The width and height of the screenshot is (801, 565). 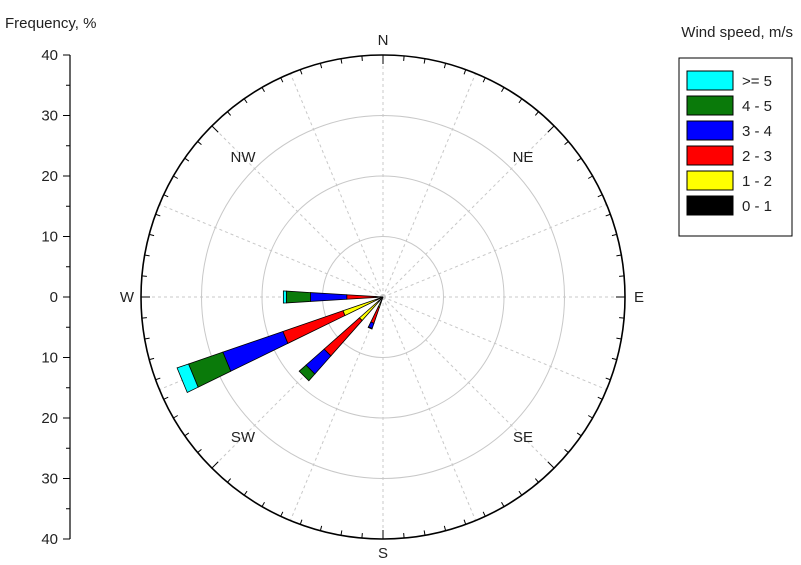 I want to click on legend-label-2: 4 - 5, so click(x=757, y=106).